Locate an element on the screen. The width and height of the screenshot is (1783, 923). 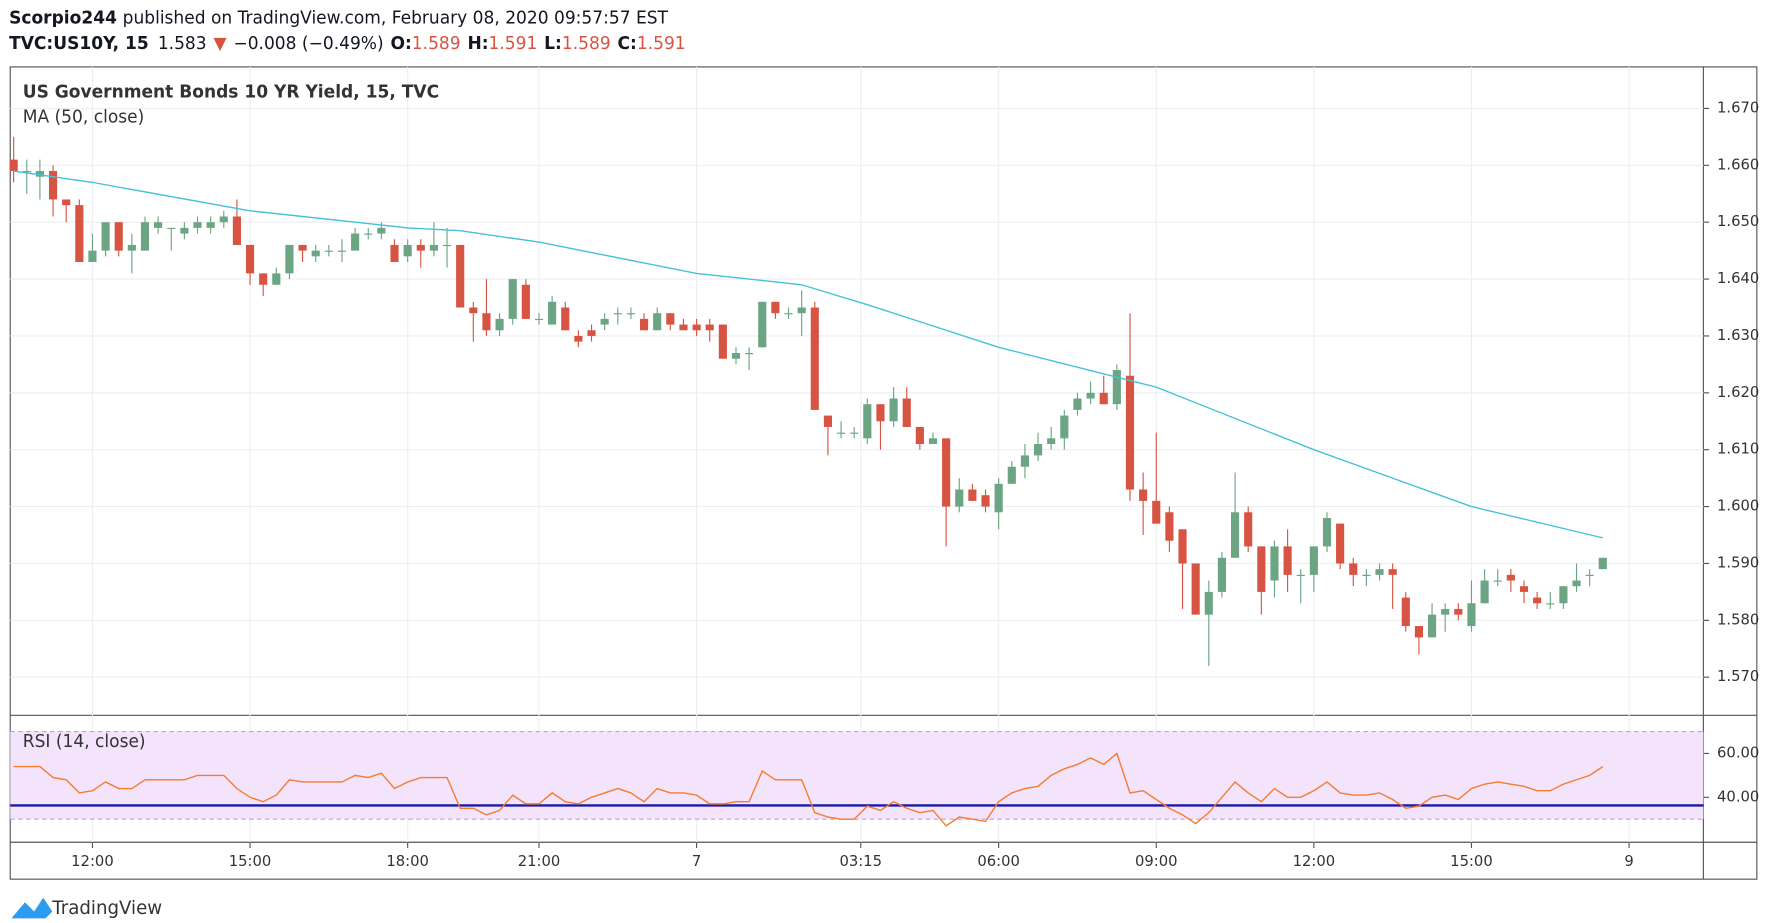
x-tick-label: 06:00 is located at coordinates (998, 861).